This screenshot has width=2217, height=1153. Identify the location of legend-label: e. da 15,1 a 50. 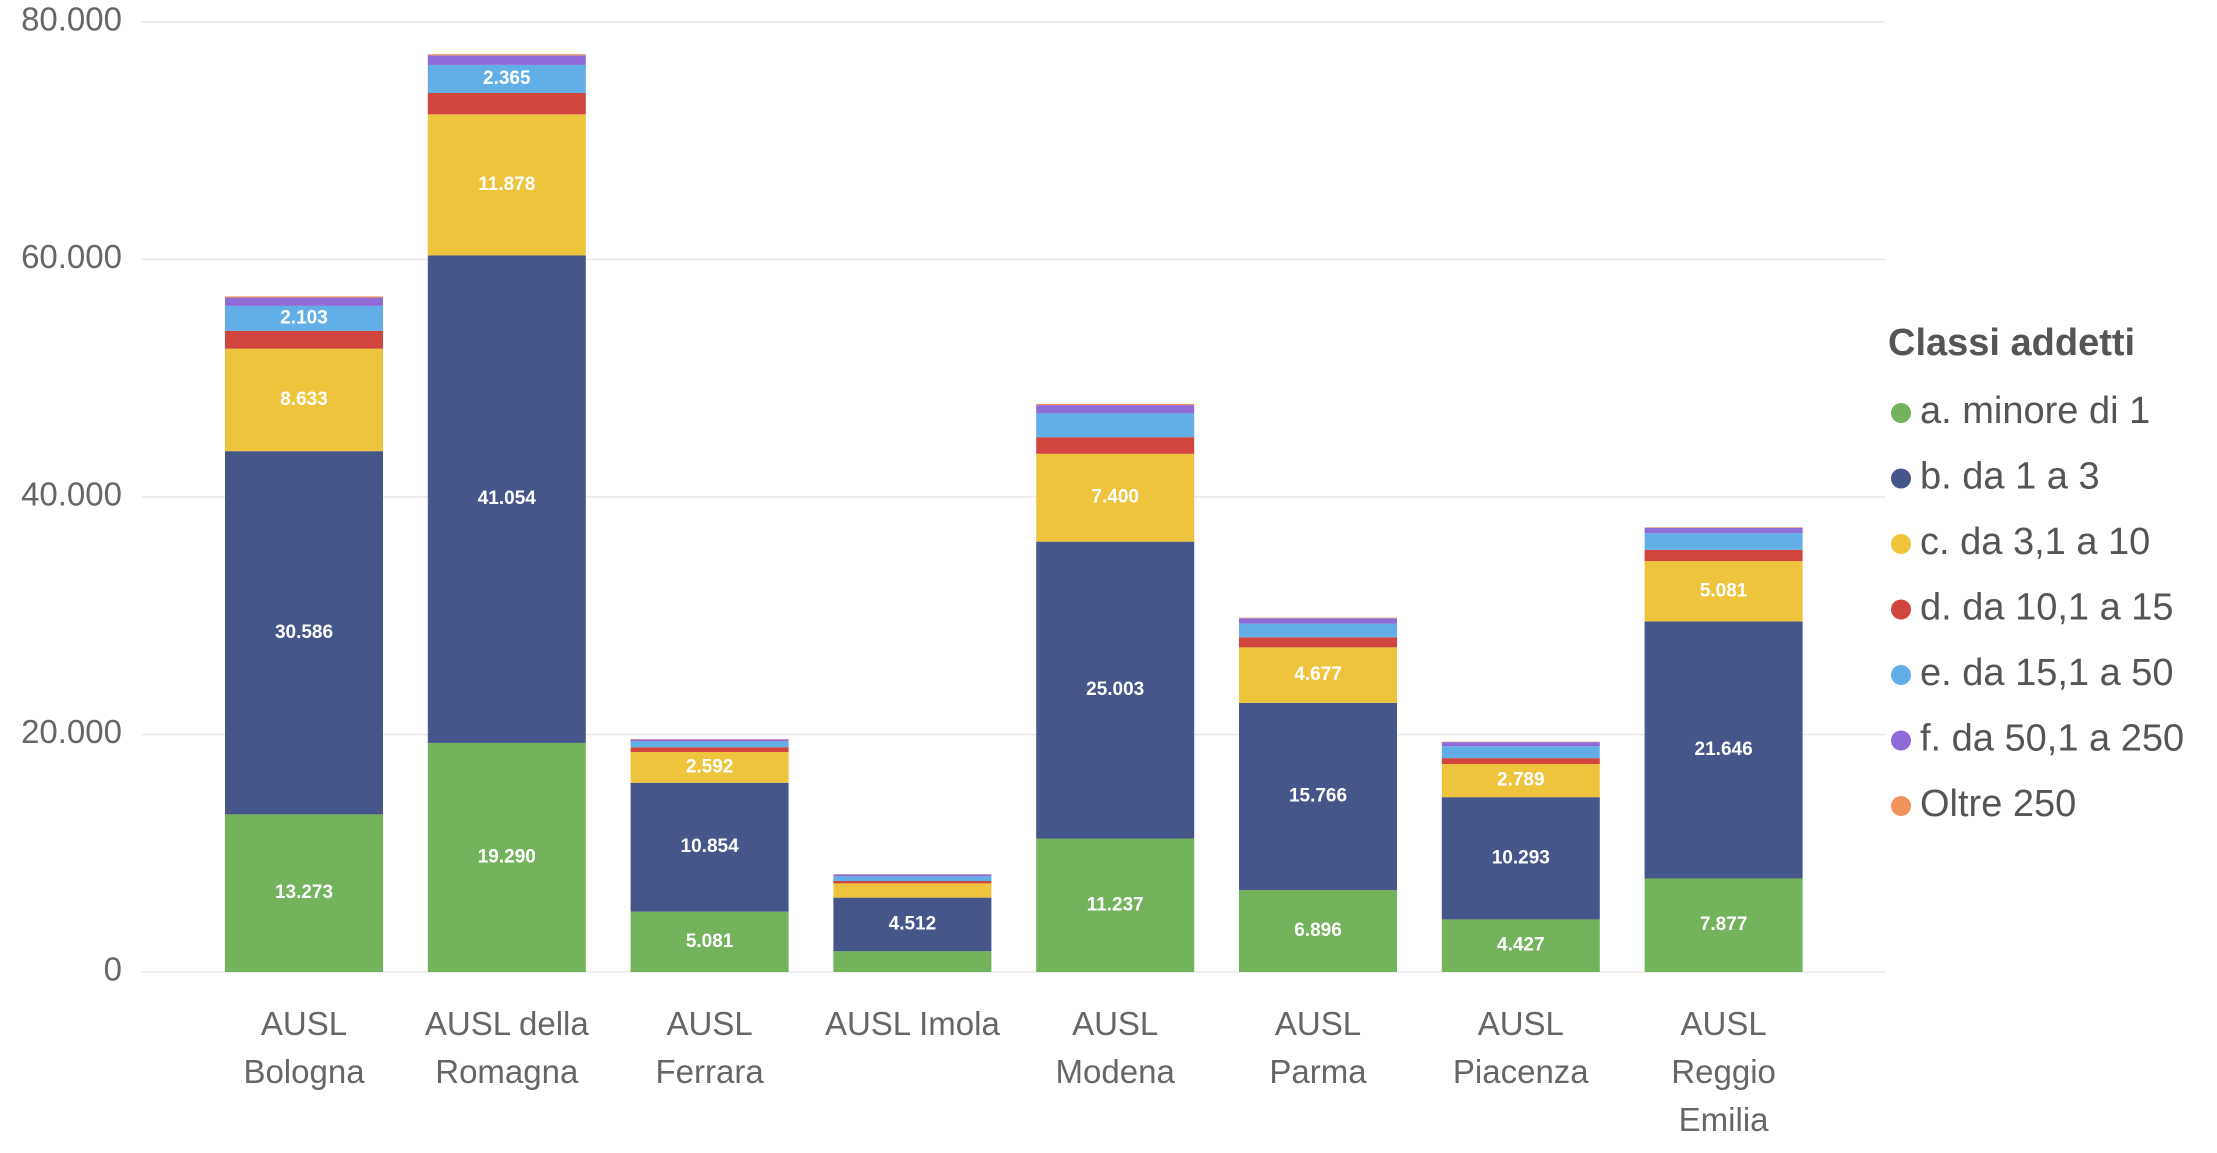
(2047, 673).